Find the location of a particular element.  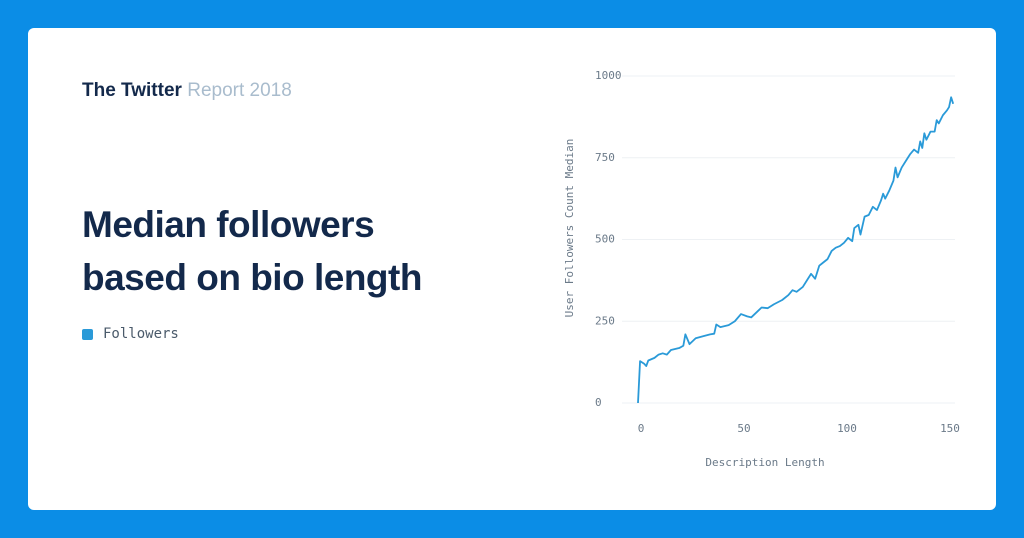

y-tick-label: 250 is located at coordinates (605, 320).